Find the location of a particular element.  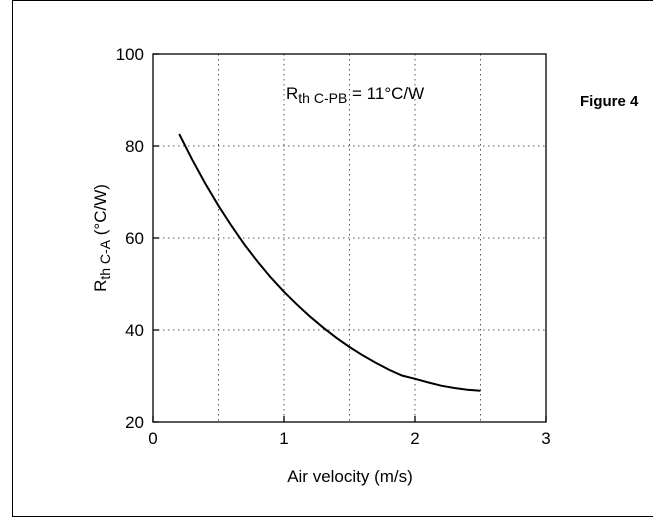

y-axis-label-main: R is located at coordinates (100, 286).